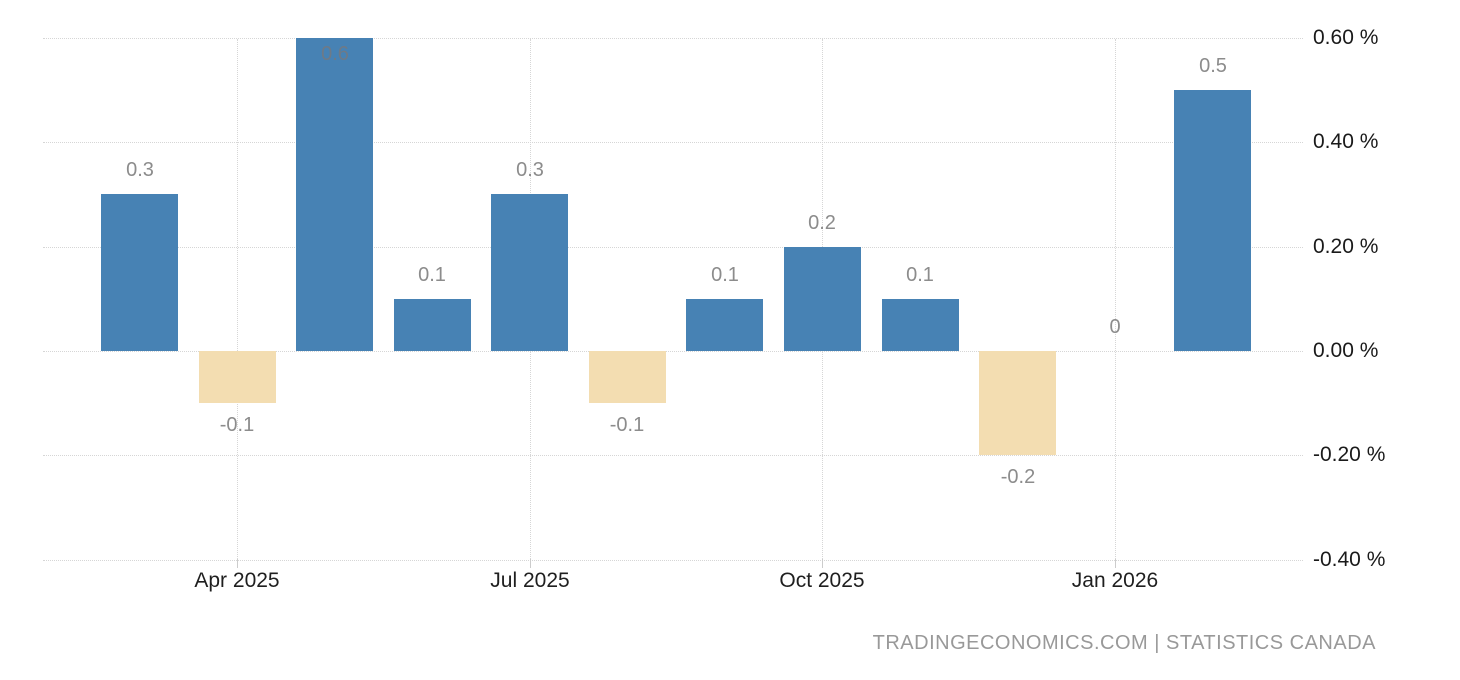 This screenshot has height=680, width=1460. What do you see at coordinates (1124, 643) in the screenshot?
I see `attribution-watermark: TRADINGECONOMICS.COM | STATISTICS CANADA` at bounding box center [1124, 643].